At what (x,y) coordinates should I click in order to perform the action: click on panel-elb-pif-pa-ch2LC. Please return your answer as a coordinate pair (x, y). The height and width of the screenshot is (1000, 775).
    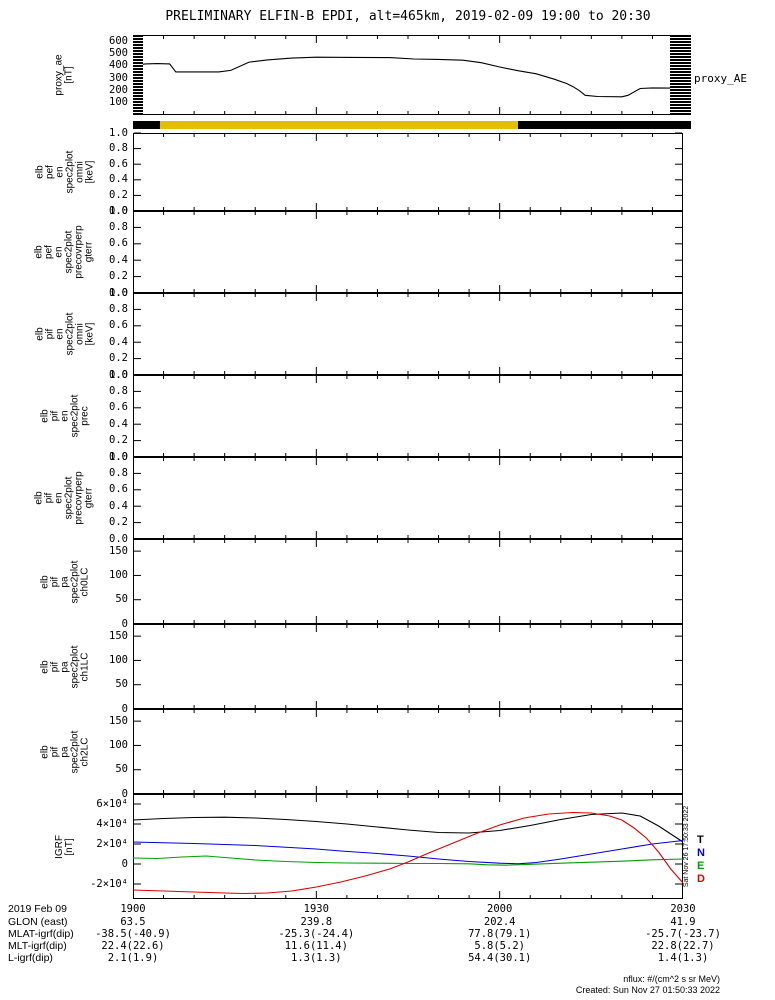
    Looking at the image, I should click on (408, 752).